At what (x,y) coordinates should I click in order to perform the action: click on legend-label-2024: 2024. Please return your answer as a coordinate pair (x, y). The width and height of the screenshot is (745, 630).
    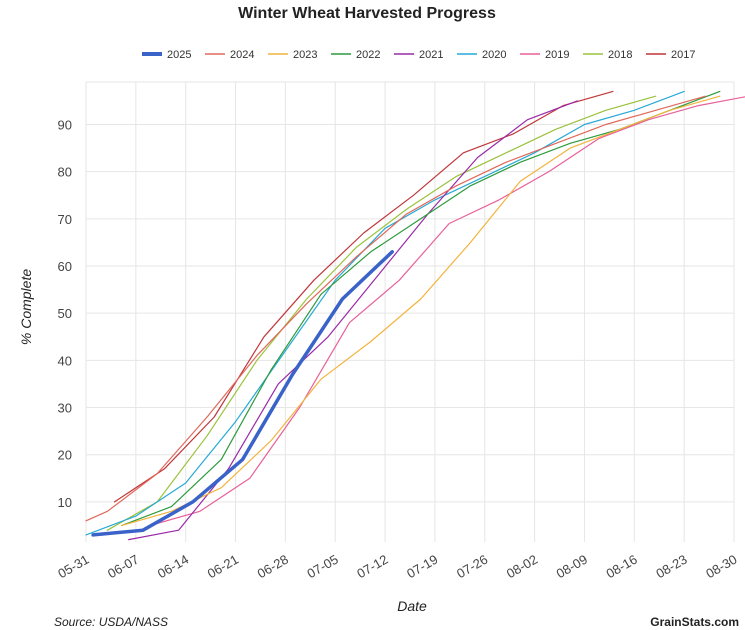
    Looking at the image, I should click on (242, 55).